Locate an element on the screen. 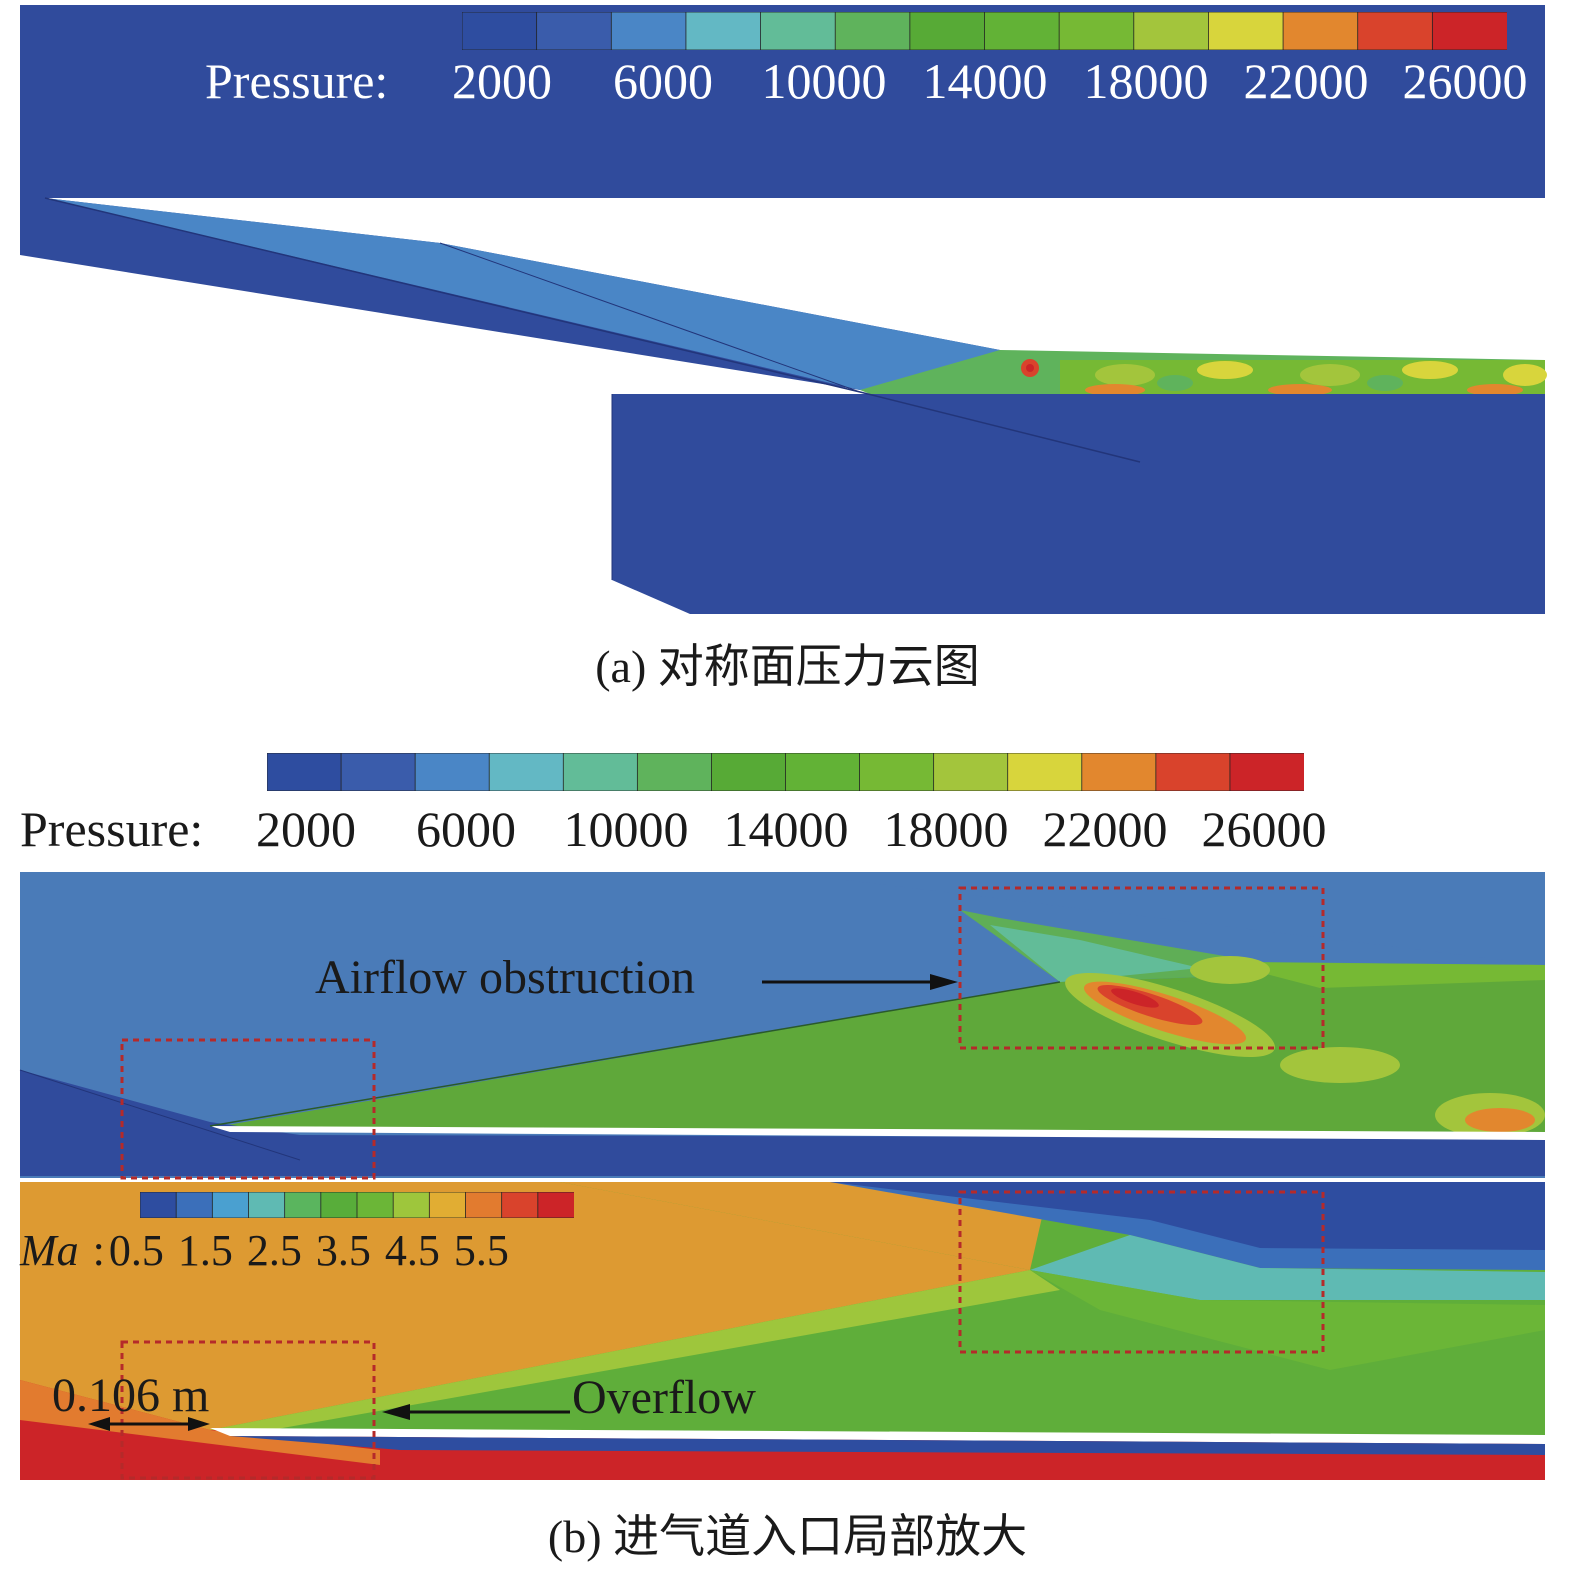  pressure-tick-a-0: 2000 is located at coordinates (502, 81).